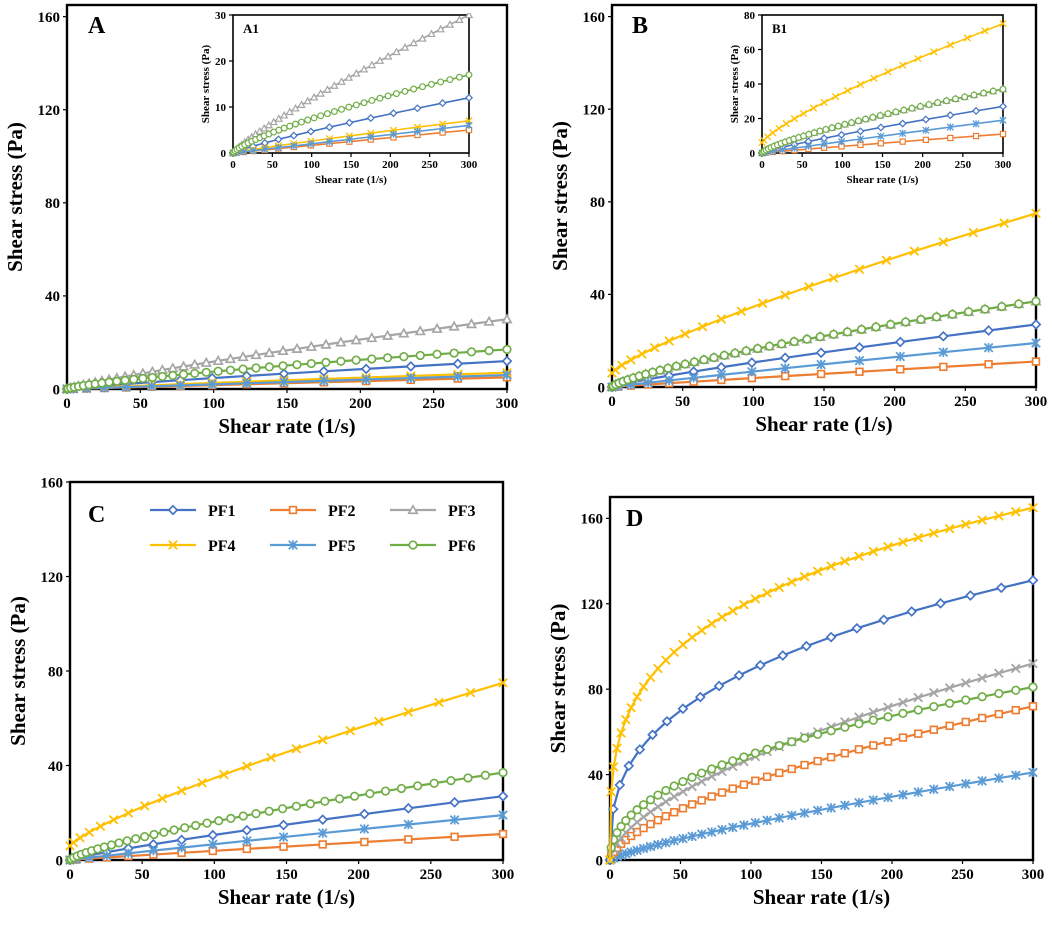 The height and width of the screenshot is (925, 1052). I want to click on x-tick-label: 200, so click(390, 165).